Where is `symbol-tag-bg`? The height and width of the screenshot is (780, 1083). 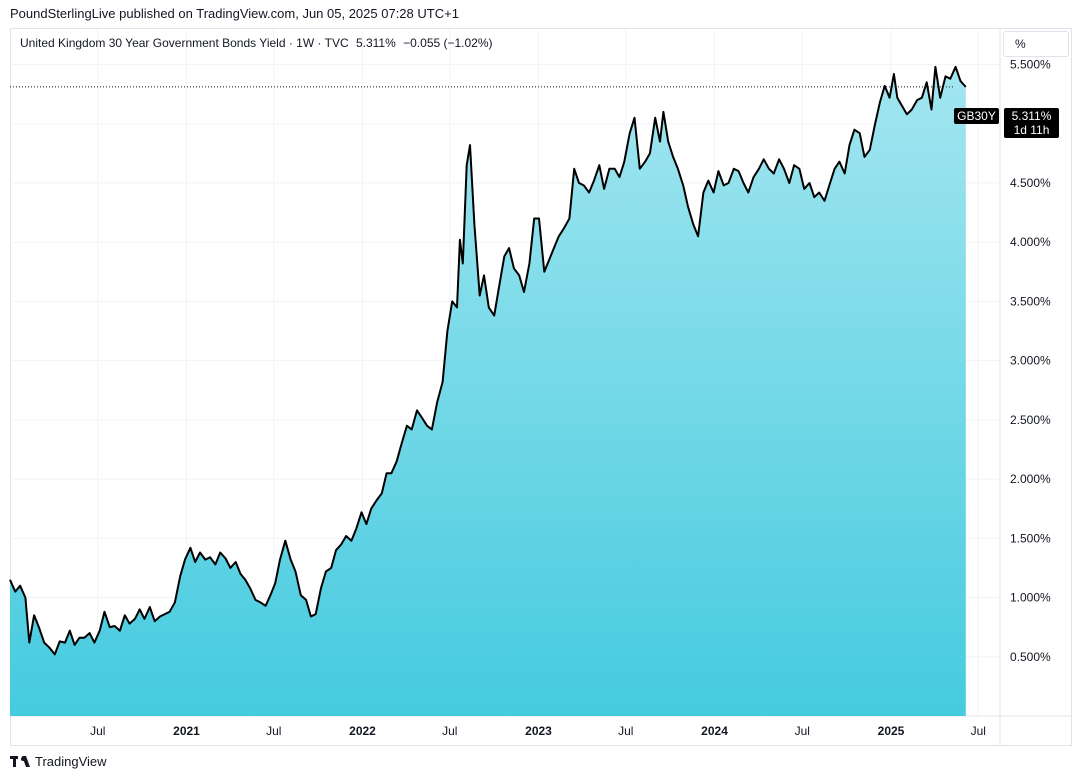
symbol-tag-bg is located at coordinates (976, 116).